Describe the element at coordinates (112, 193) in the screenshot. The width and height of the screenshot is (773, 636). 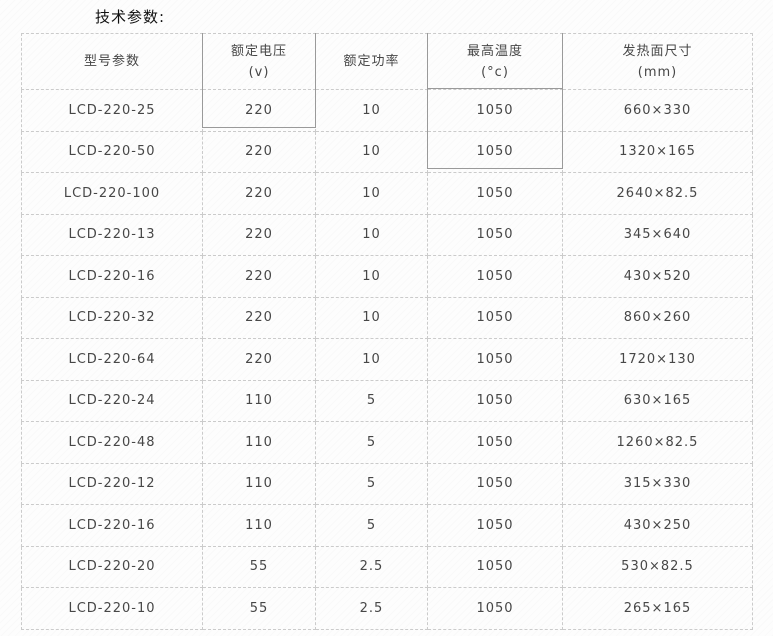
I see `cell-model: LCD-220-100` at that location.